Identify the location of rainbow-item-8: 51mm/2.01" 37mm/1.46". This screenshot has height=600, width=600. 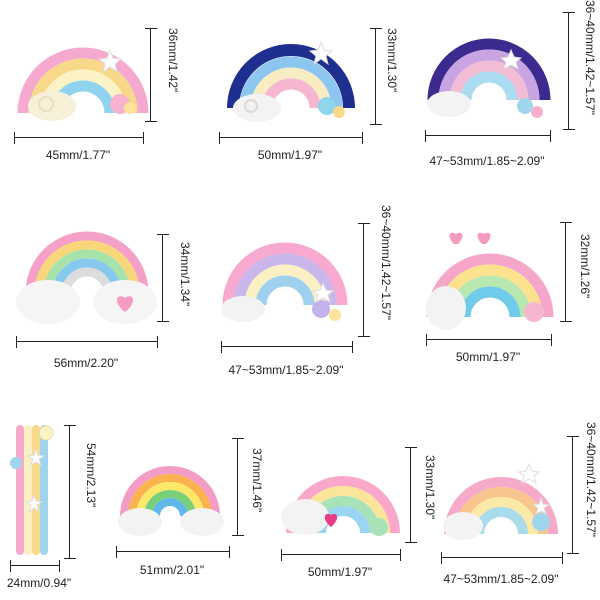
(190, 514).